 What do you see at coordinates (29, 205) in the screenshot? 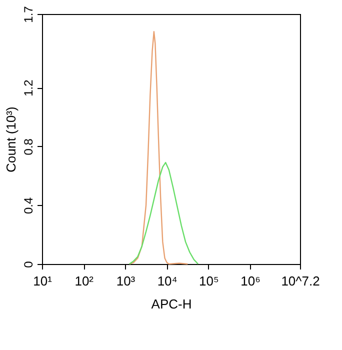
I see `y-tick-label: 0.4` at bounding box center [29, 205].